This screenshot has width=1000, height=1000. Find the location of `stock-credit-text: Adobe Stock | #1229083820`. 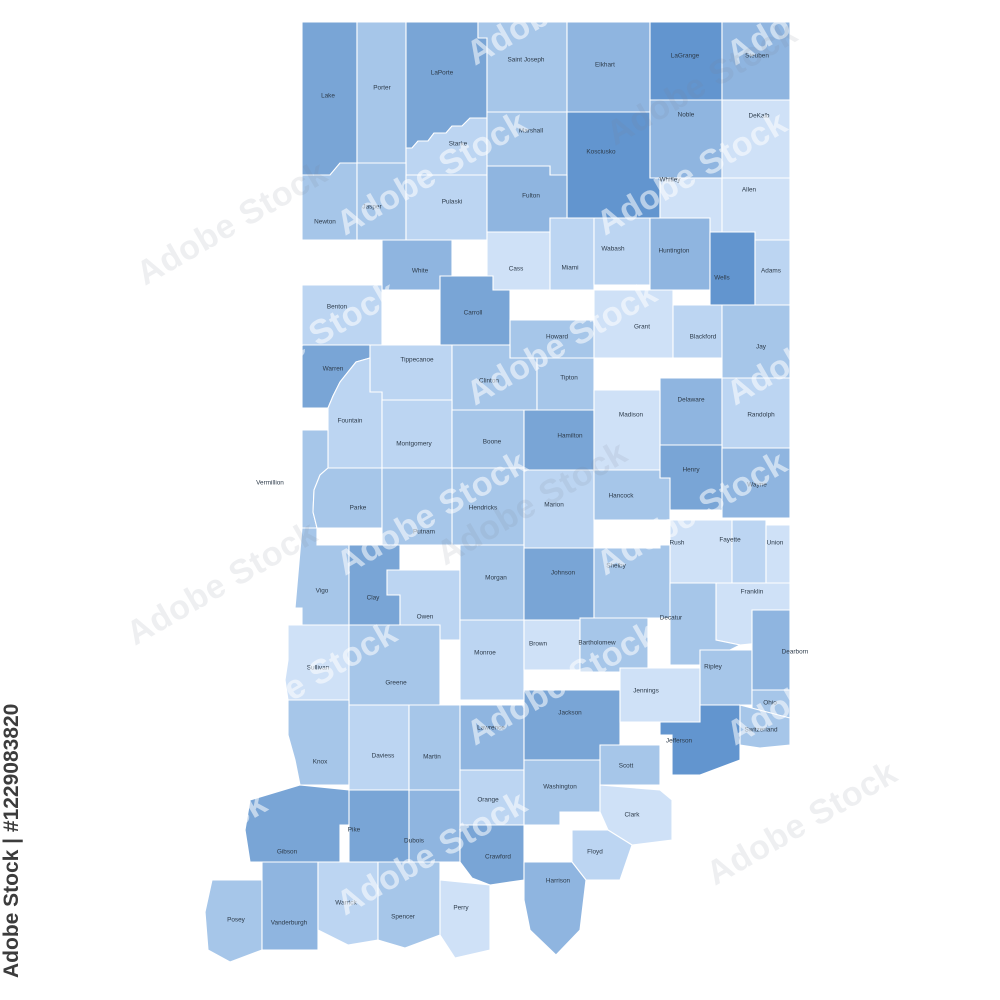

stock-credit-text: Adobe Stock | #1229083820 is located at coordinates (11, 840).